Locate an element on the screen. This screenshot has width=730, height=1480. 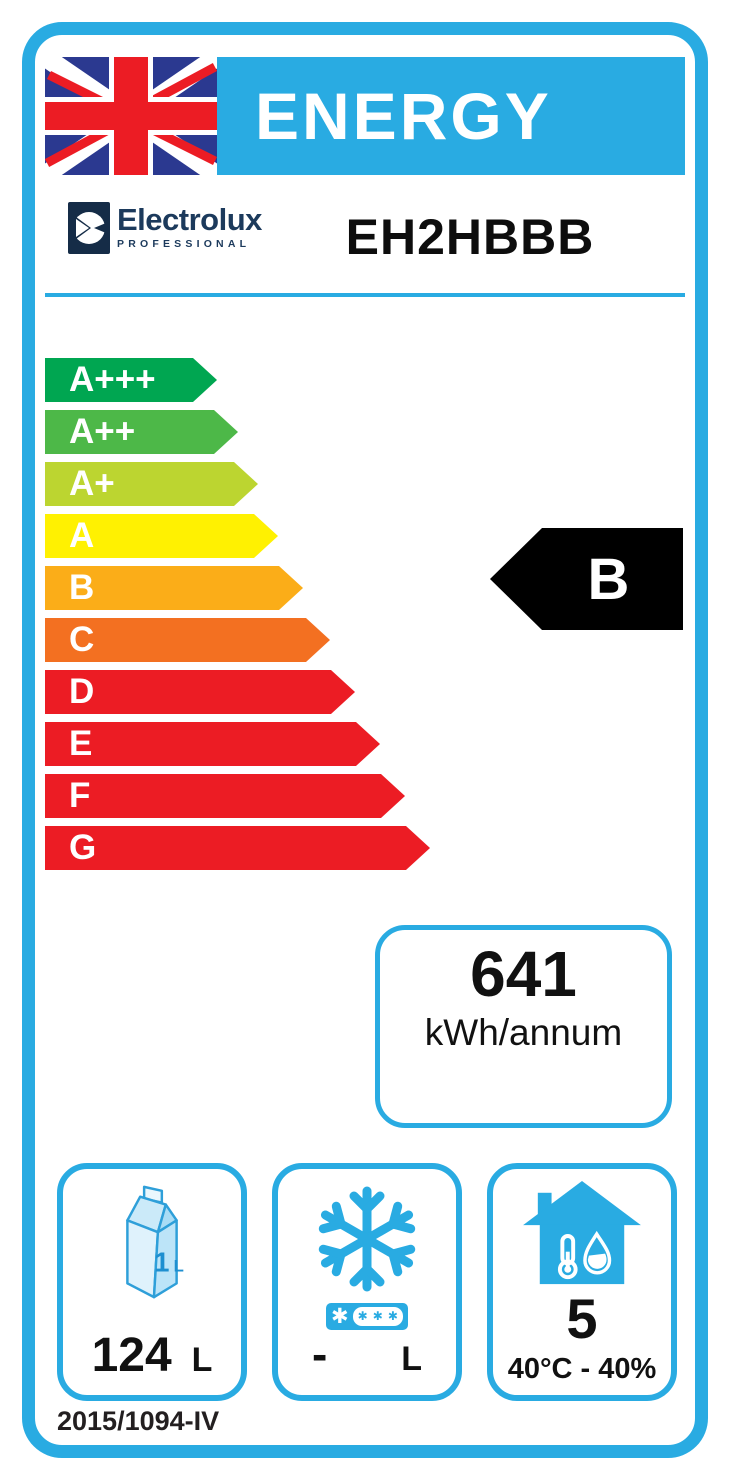
climate-box: 5 40°C - 40% is located at coordinates (582, 1282).